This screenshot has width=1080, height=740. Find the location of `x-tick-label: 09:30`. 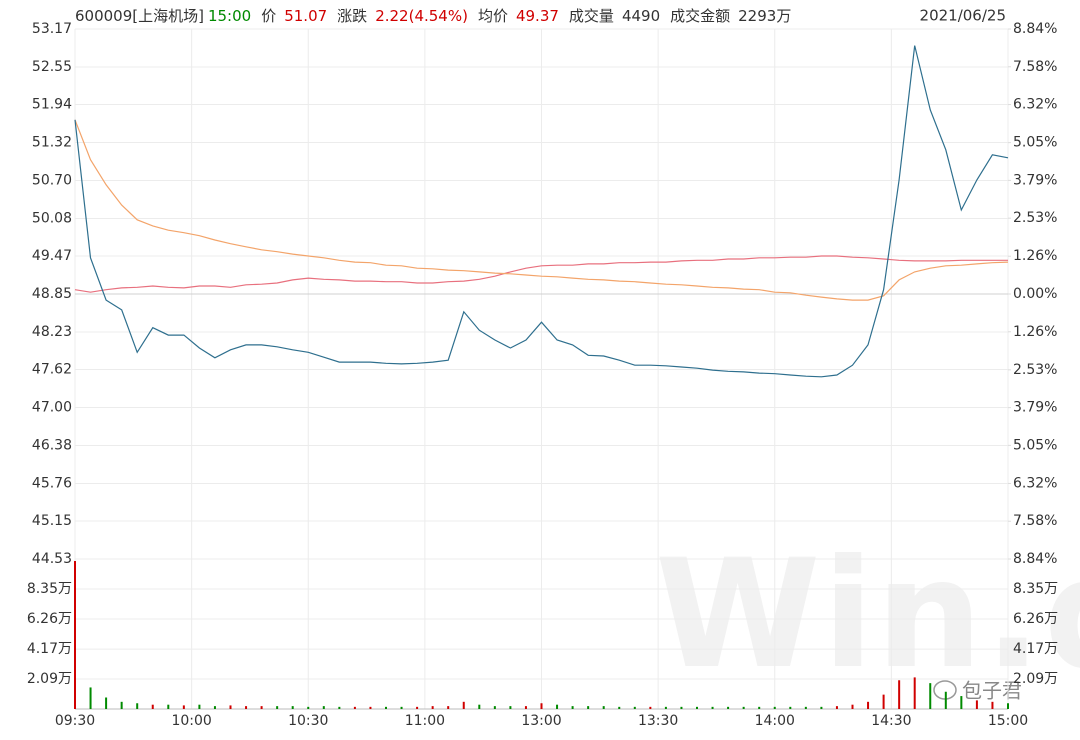

x-tick-label: 09:30 is located at coordinates (75, 721).